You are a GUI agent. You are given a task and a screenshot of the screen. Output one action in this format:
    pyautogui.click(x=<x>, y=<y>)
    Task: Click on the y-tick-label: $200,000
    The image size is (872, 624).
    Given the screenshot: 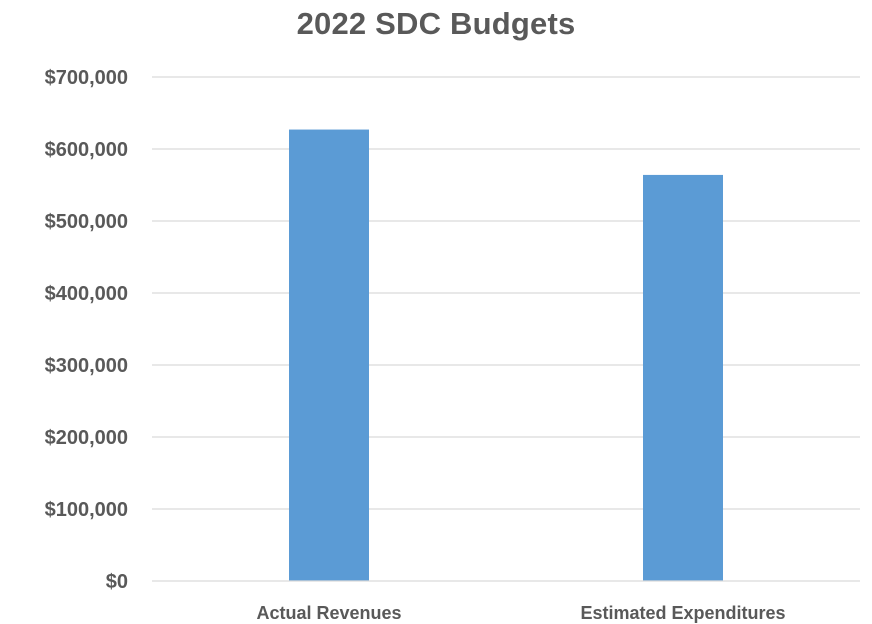 What is the action you would take?
    pyautogui.click(x=86, y=438)
    